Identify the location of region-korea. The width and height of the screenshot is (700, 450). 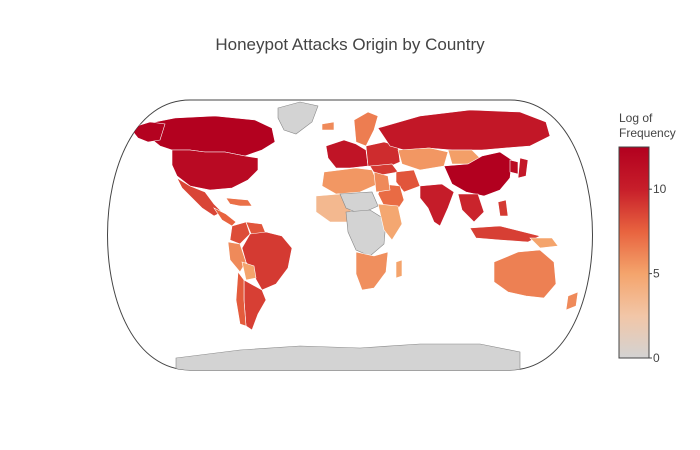
(514, 167).